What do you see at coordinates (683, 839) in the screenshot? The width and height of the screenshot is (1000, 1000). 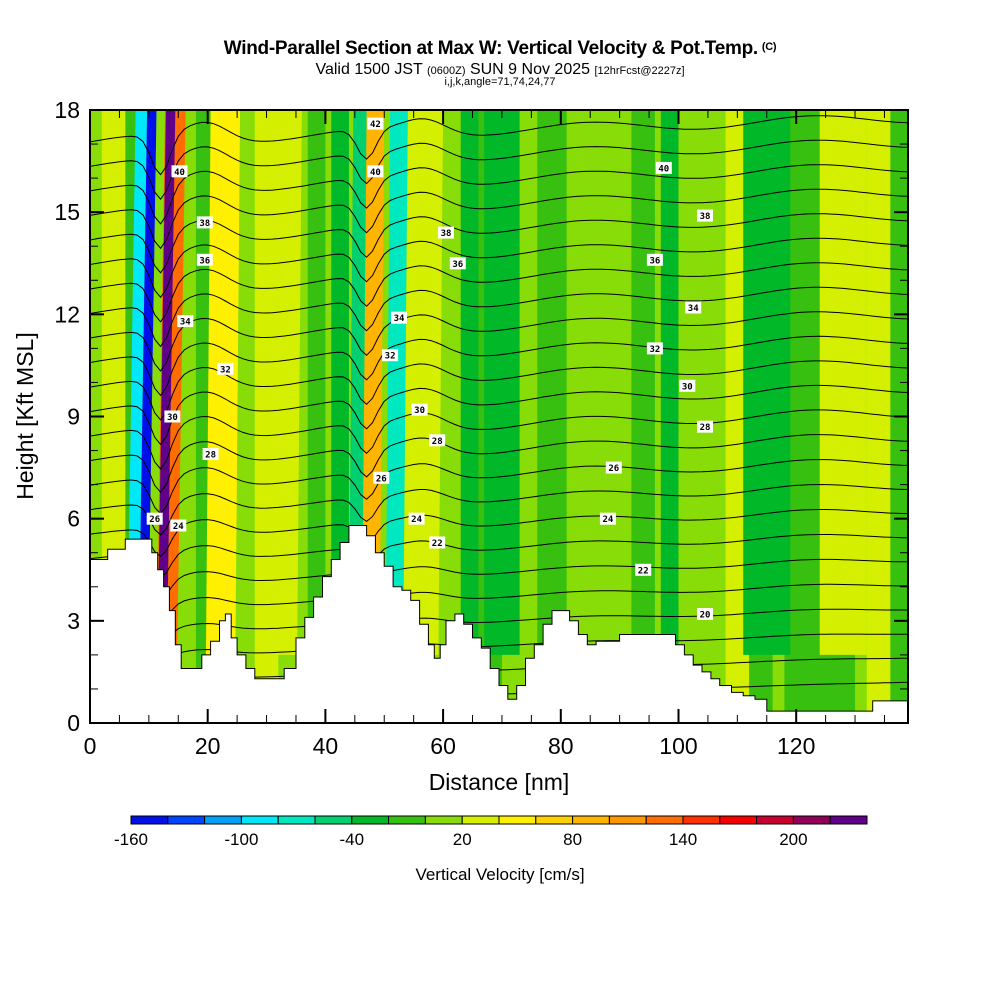 I see `colorbar-tick-label: 140` at bounding box center [683, 839].